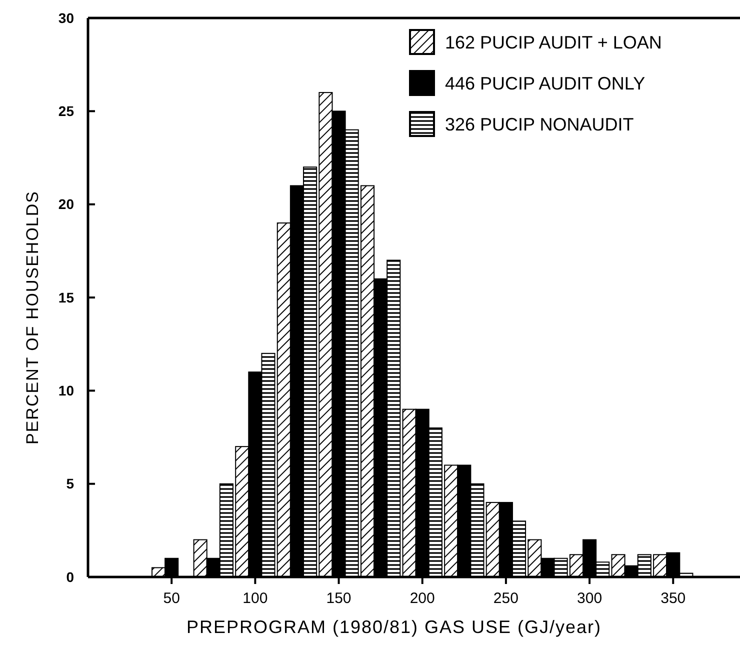 Image resolution: width=740 pixels, height=646 pixels. Describe the element at coordinates (539, 124) in the screenshot. I see `legend-label: 326 PUCIP NONAUDIT` at that location.